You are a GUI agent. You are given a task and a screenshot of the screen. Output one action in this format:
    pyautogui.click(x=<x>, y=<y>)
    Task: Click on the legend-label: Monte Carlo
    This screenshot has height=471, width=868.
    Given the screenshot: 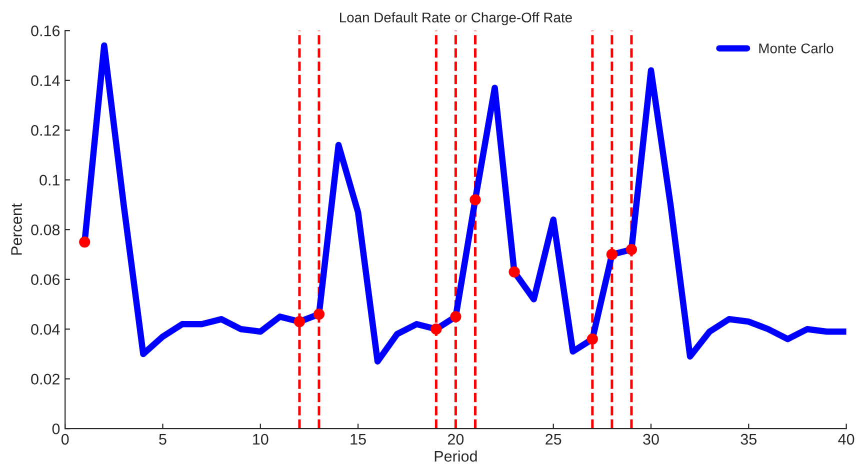 What is the action you would take?
    pyautogui.click(x=796, y=48)
    